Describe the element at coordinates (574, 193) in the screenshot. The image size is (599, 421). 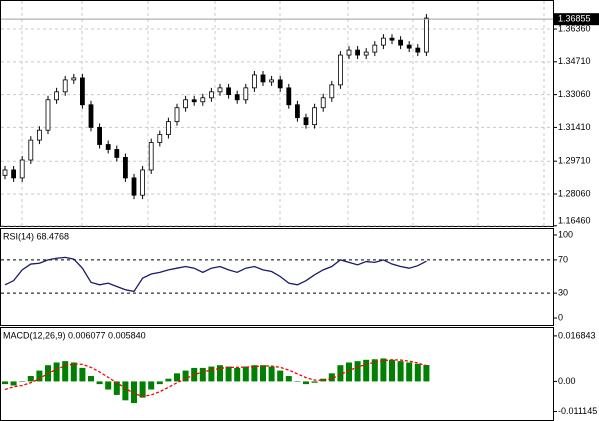
I see `y-tick-label: 1.28060` at that location.